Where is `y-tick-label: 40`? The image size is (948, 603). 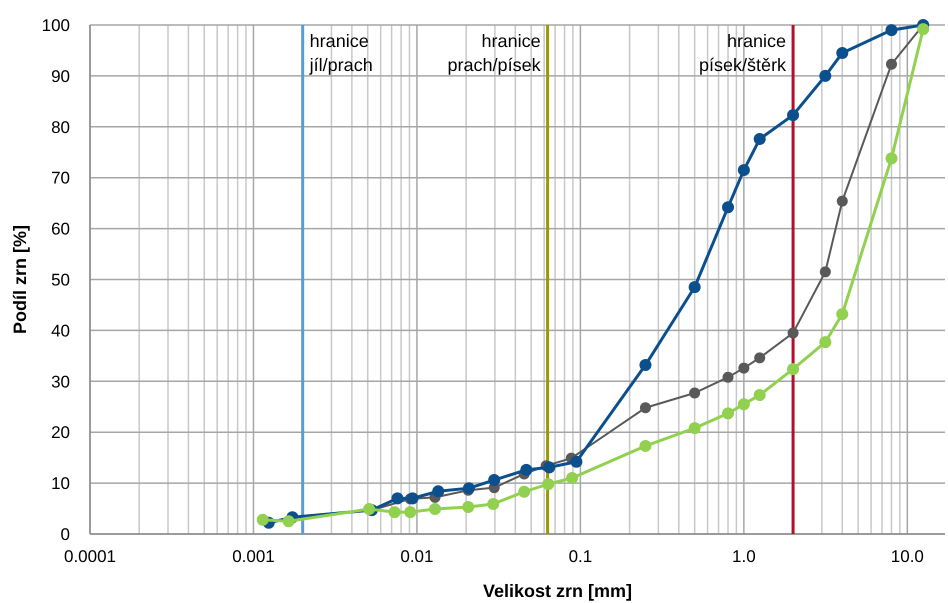
y-tick-label: 40 is located at coordinates (60, 330).